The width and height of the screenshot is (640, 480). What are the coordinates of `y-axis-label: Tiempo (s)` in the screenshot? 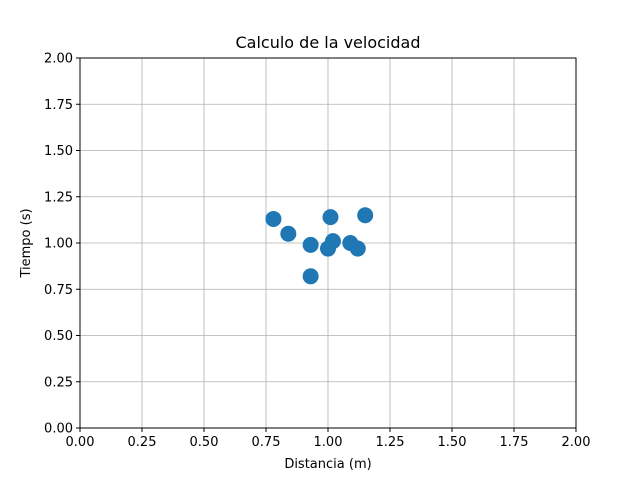 It's located at (26, 243).